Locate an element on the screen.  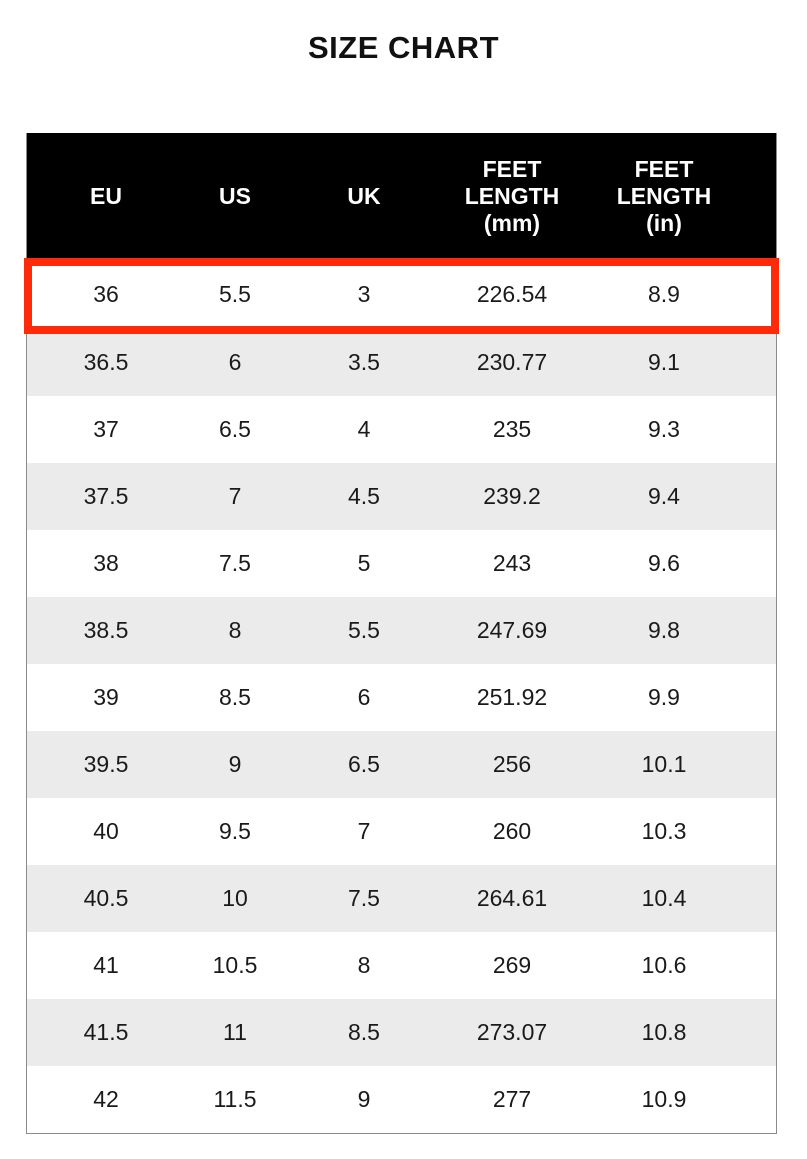
table-cell: 256 is located at coordinates (512, 764).